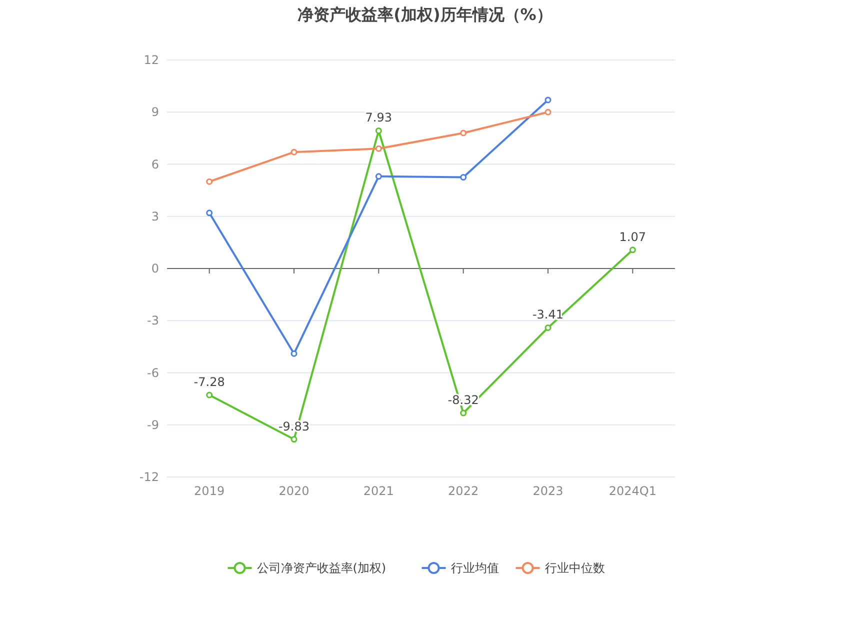 Image resolution: width=850 pixels, height=637 pixels. I want to click on x-tick-label: 2021, so click(378, 491).